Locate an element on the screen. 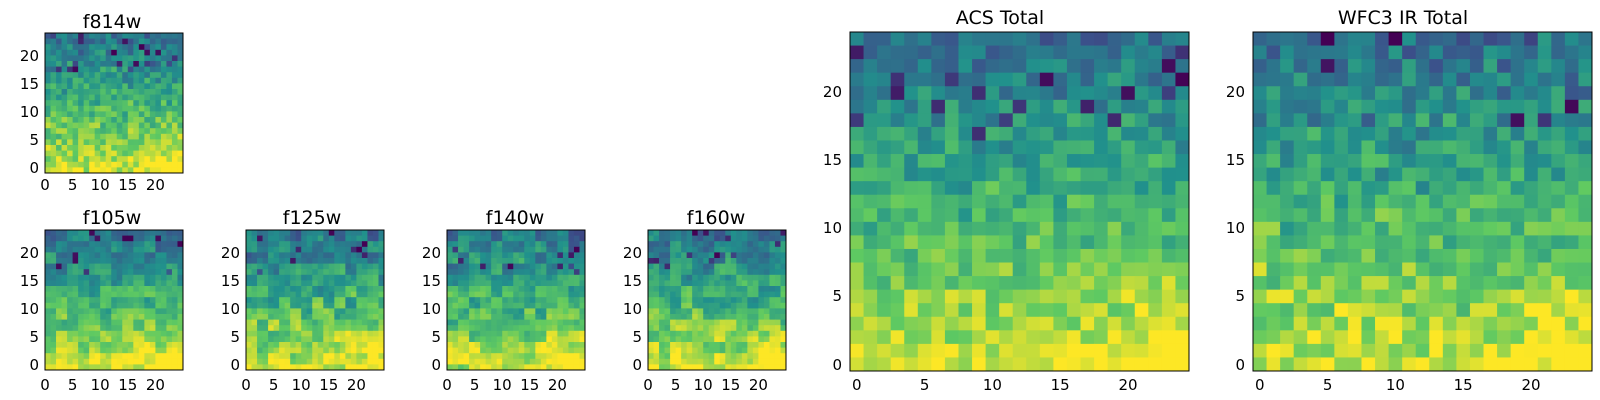 The image size is (1600, 400). x-tick-label: 0 is located at coordinates (857, 385).